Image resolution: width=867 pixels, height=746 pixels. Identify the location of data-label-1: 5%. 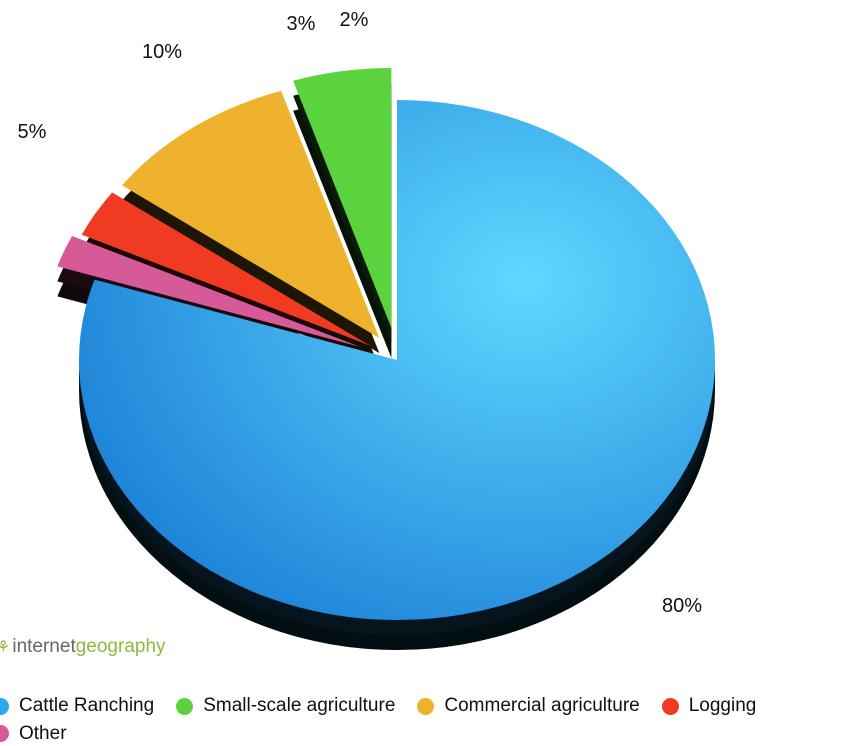
(32, 132).